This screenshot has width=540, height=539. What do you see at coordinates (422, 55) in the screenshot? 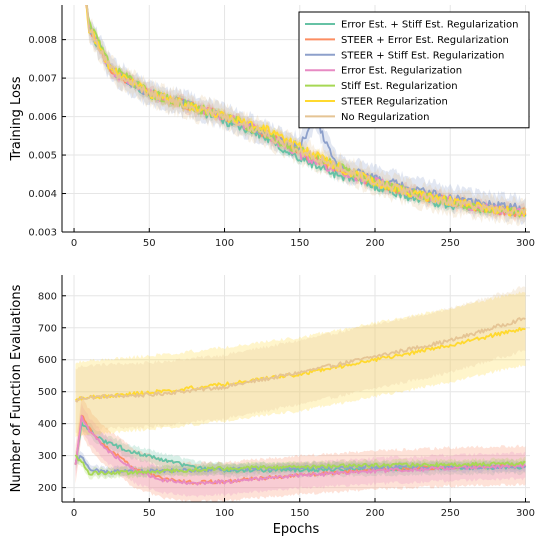
I see `legend-label: STEER + Stiff Est. Regularization` at bounding box center [422, 55].